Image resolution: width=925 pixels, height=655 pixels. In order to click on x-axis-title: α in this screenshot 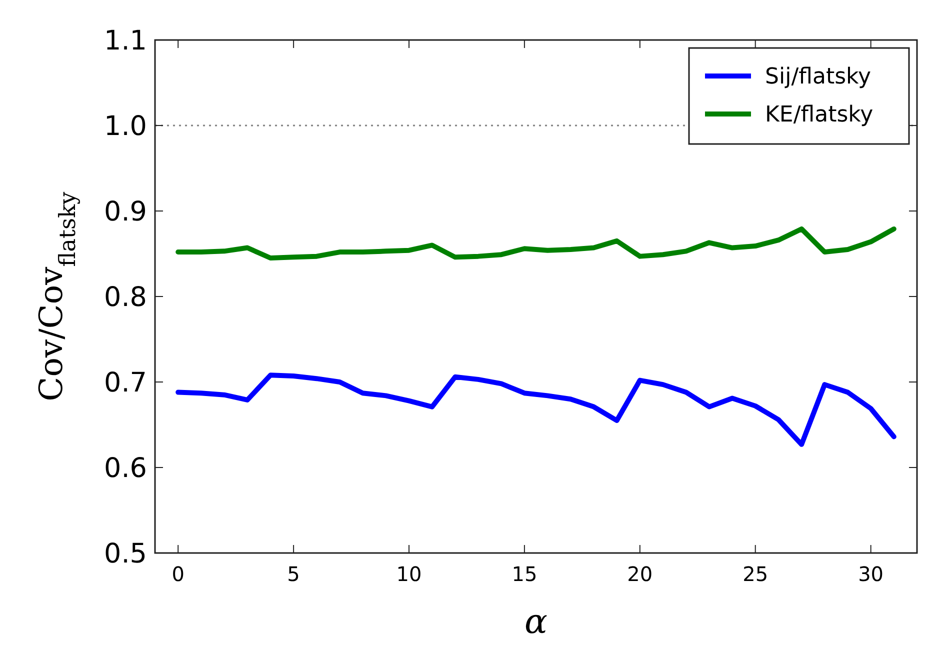, I will do `click(536, 622)`.